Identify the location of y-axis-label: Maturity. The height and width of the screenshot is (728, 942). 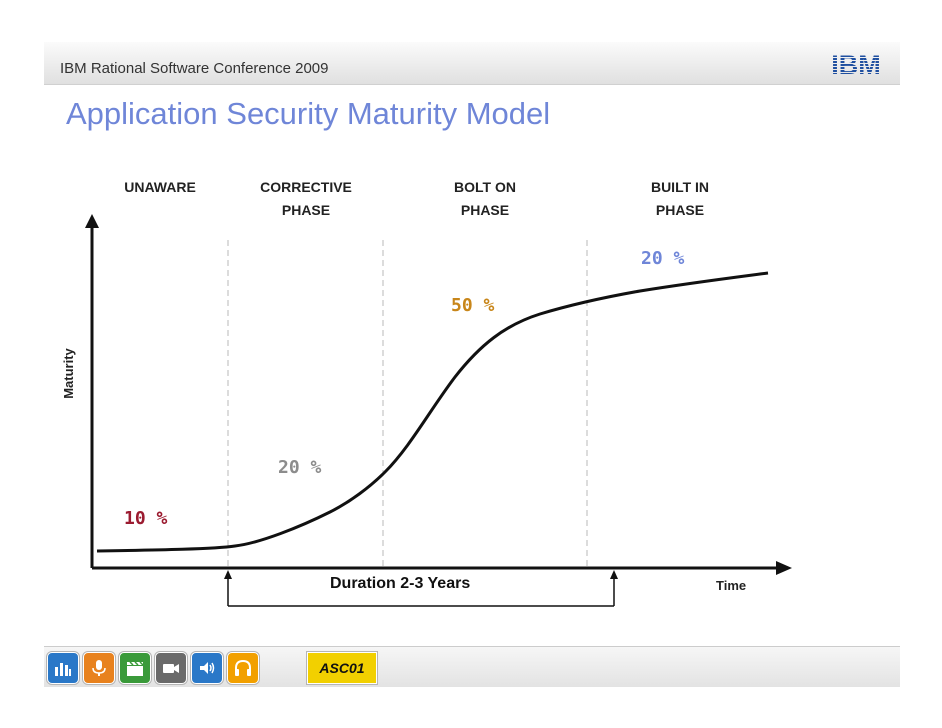
(68, 373).